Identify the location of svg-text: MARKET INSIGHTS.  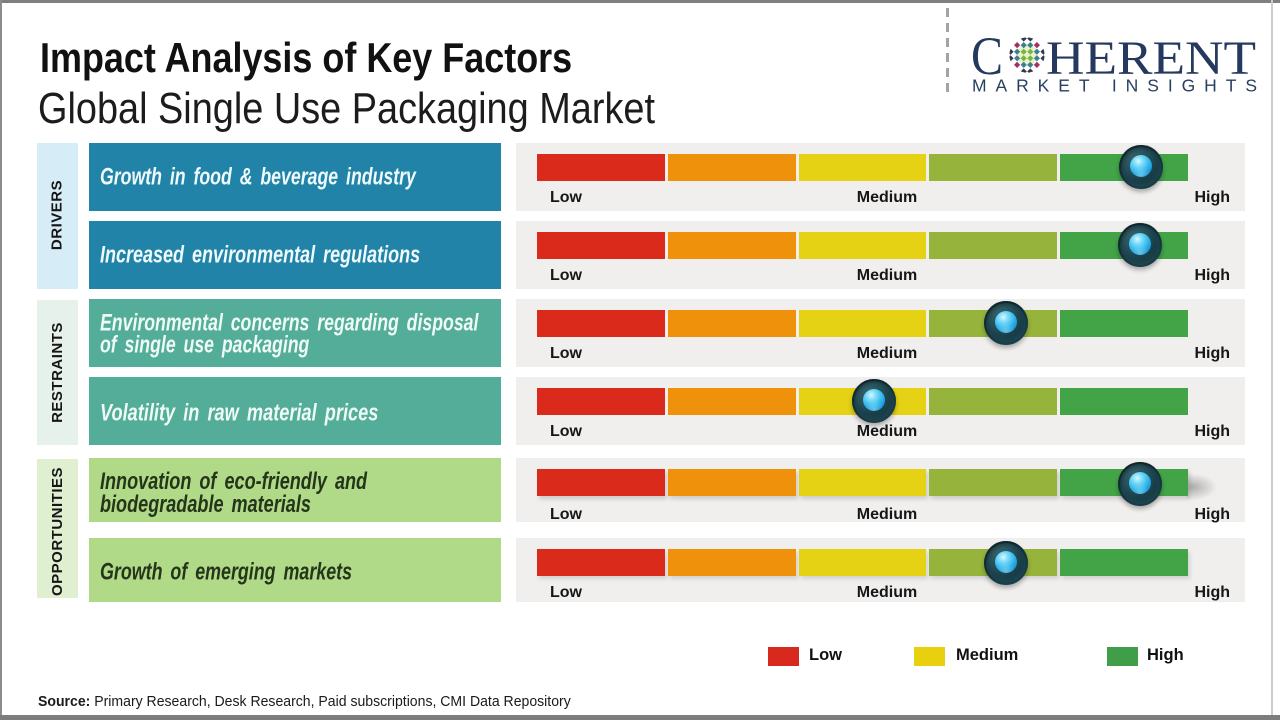
(1114, 86).